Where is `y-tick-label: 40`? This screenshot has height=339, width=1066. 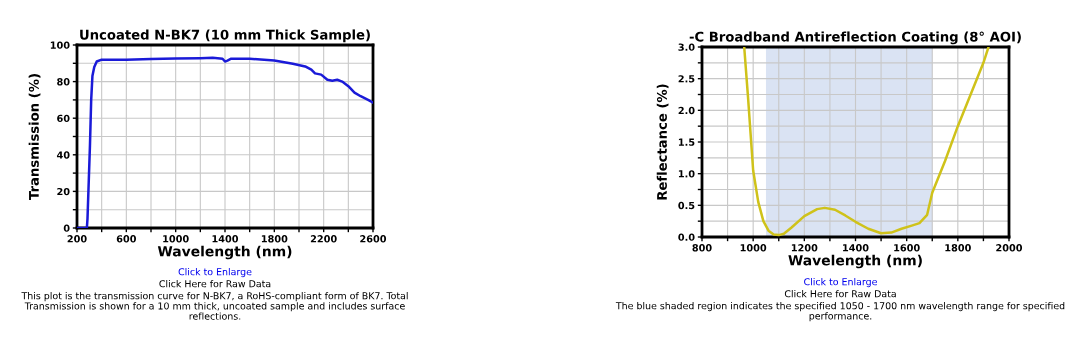
y-tick-label: 40 is located at coordinates (63, 155).